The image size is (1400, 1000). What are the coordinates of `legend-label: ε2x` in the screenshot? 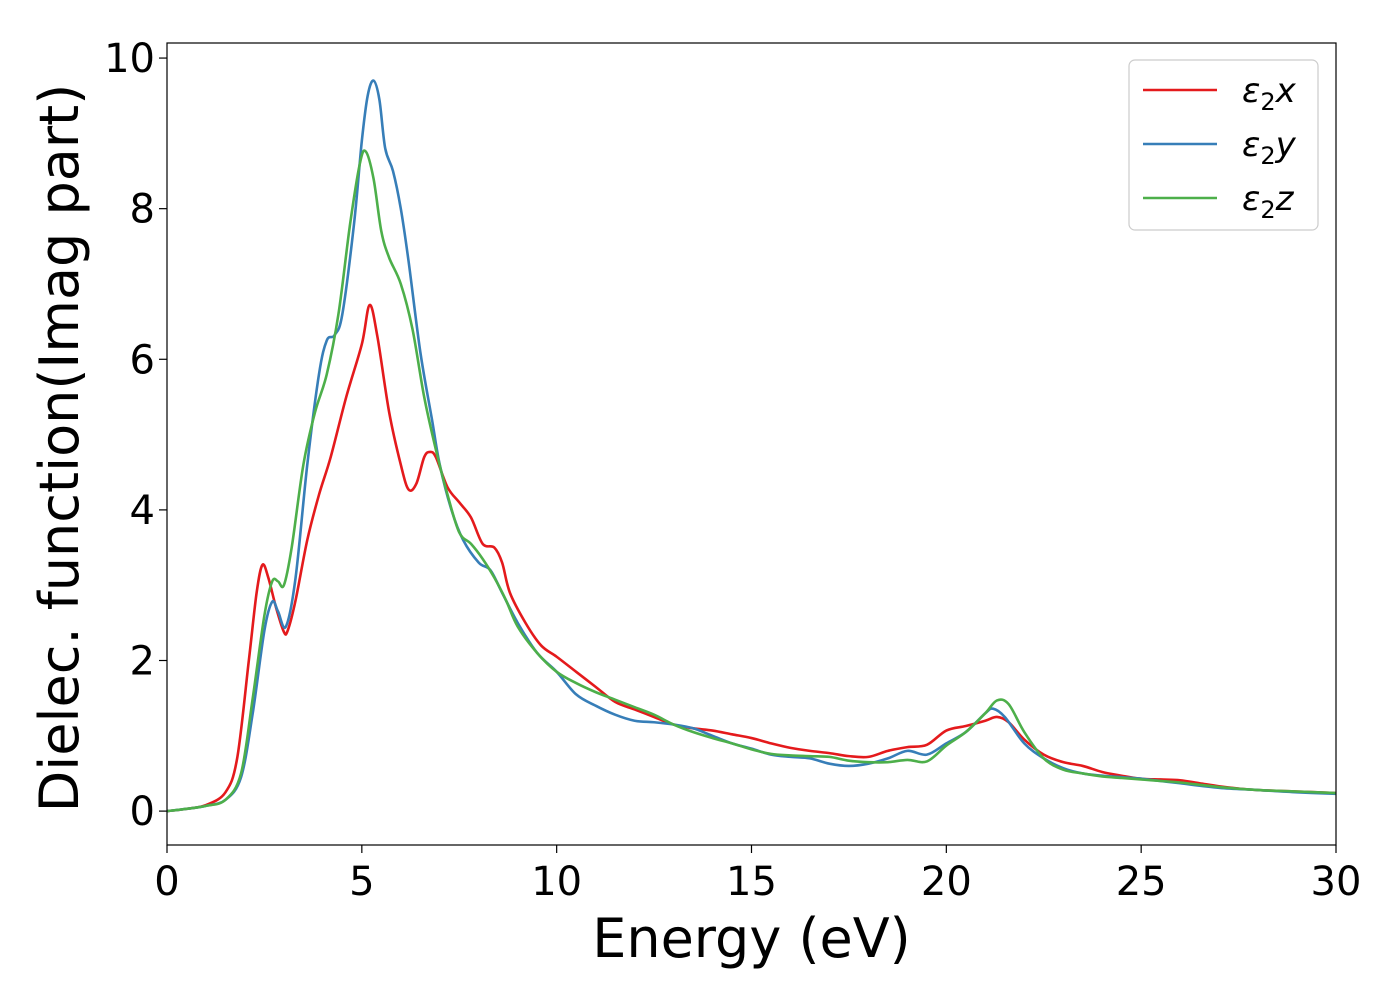 It's located at (1269, 93).